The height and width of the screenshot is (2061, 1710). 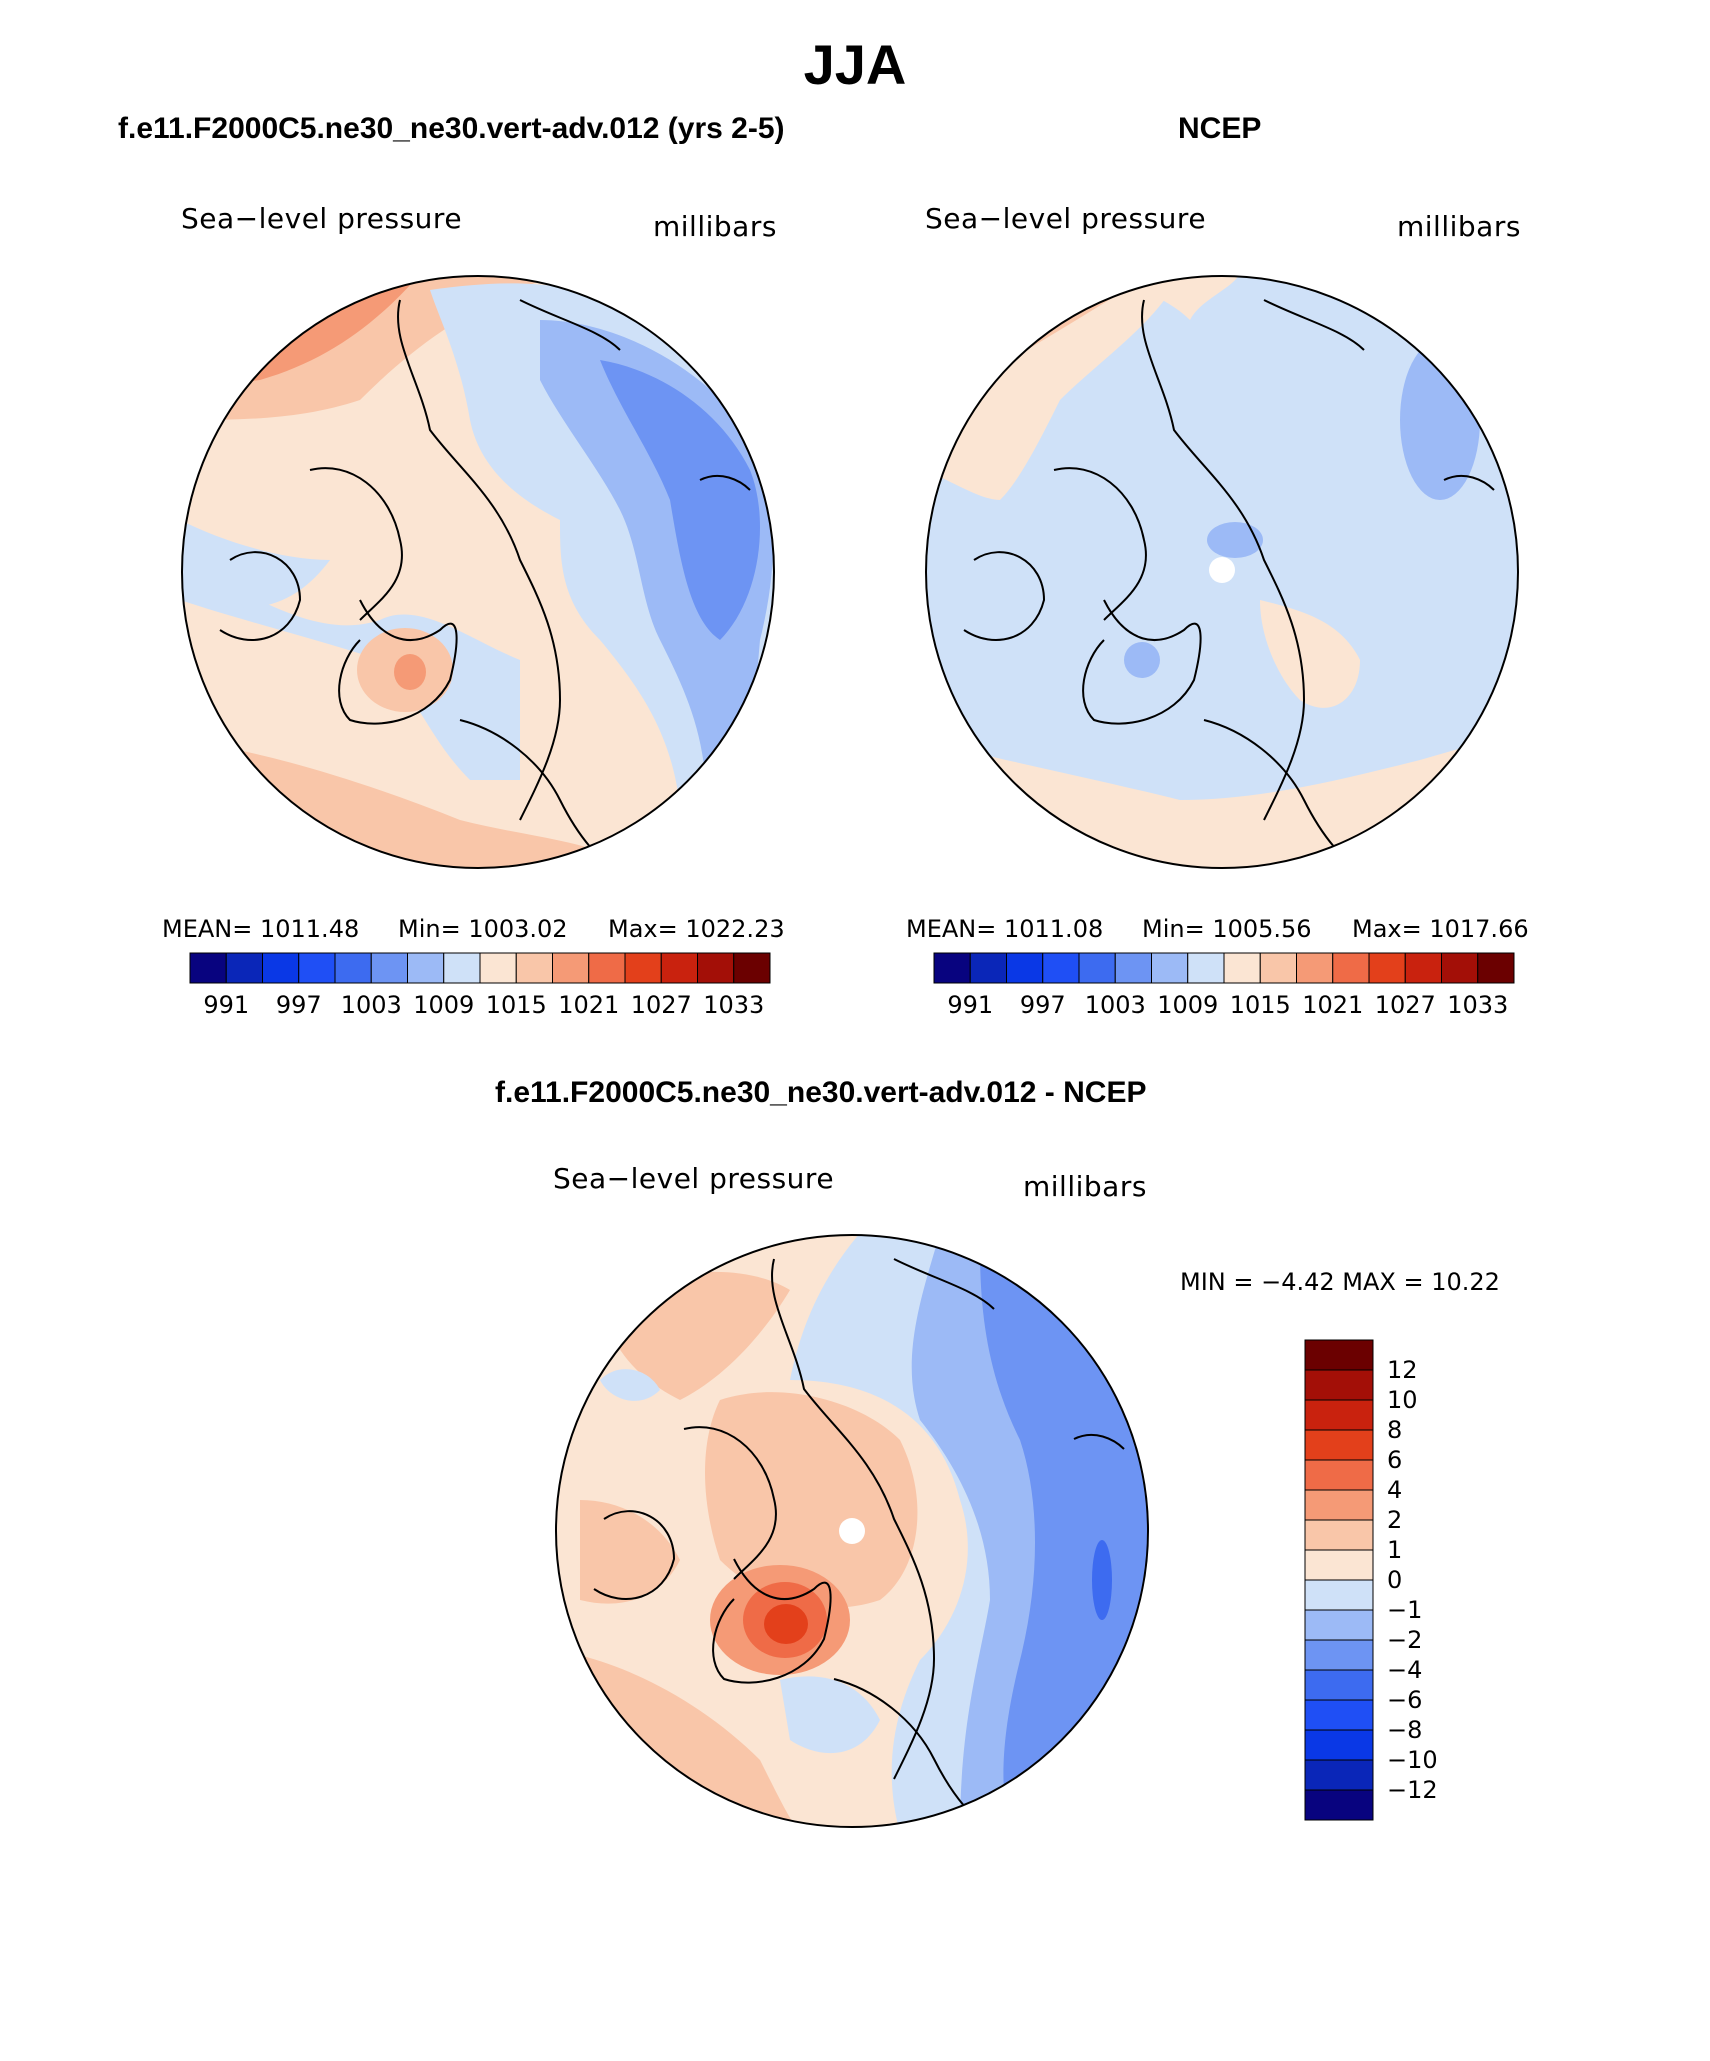 What do you see at coordinates (1404, 1610) in the screenshot?
I see `diff-colorbar-tick-label: −1` at bounding box center [1404, 1610].